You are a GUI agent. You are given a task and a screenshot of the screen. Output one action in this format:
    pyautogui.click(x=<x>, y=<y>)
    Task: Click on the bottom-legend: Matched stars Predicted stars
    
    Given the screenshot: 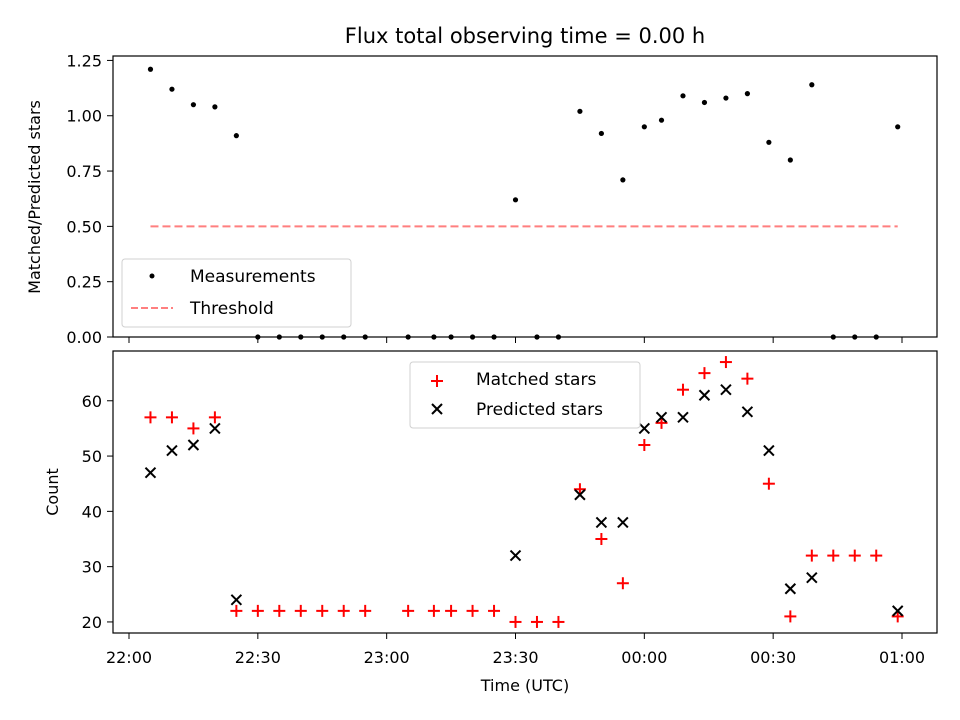 What is the action you would take?
    pyautogui.click(x=525, y=395)
    